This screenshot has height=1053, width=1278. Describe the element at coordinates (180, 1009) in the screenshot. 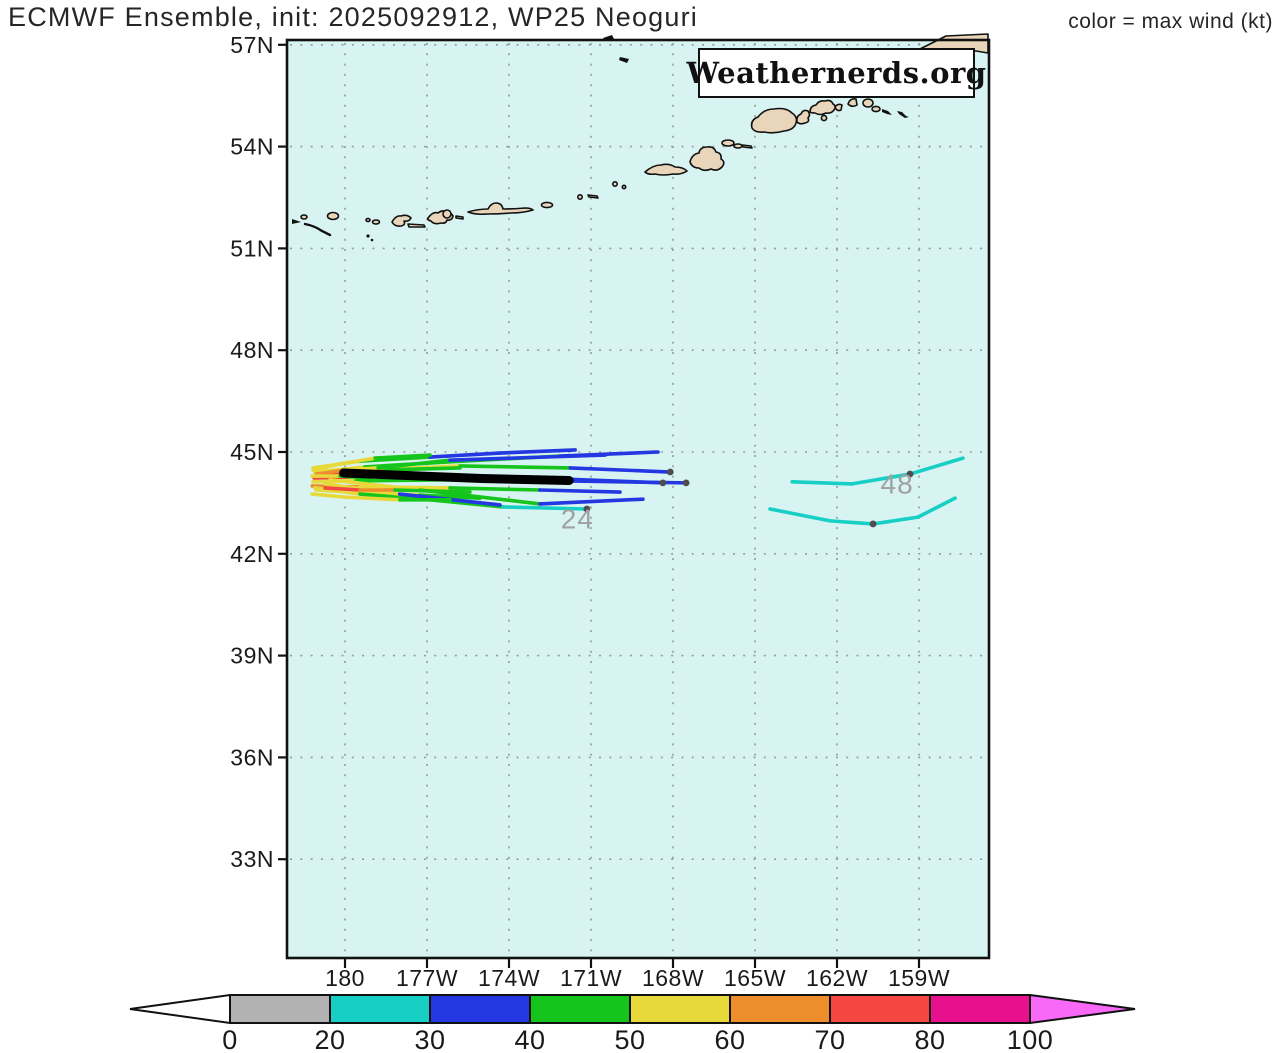

I see `colorbar-under-arrow` at that location.